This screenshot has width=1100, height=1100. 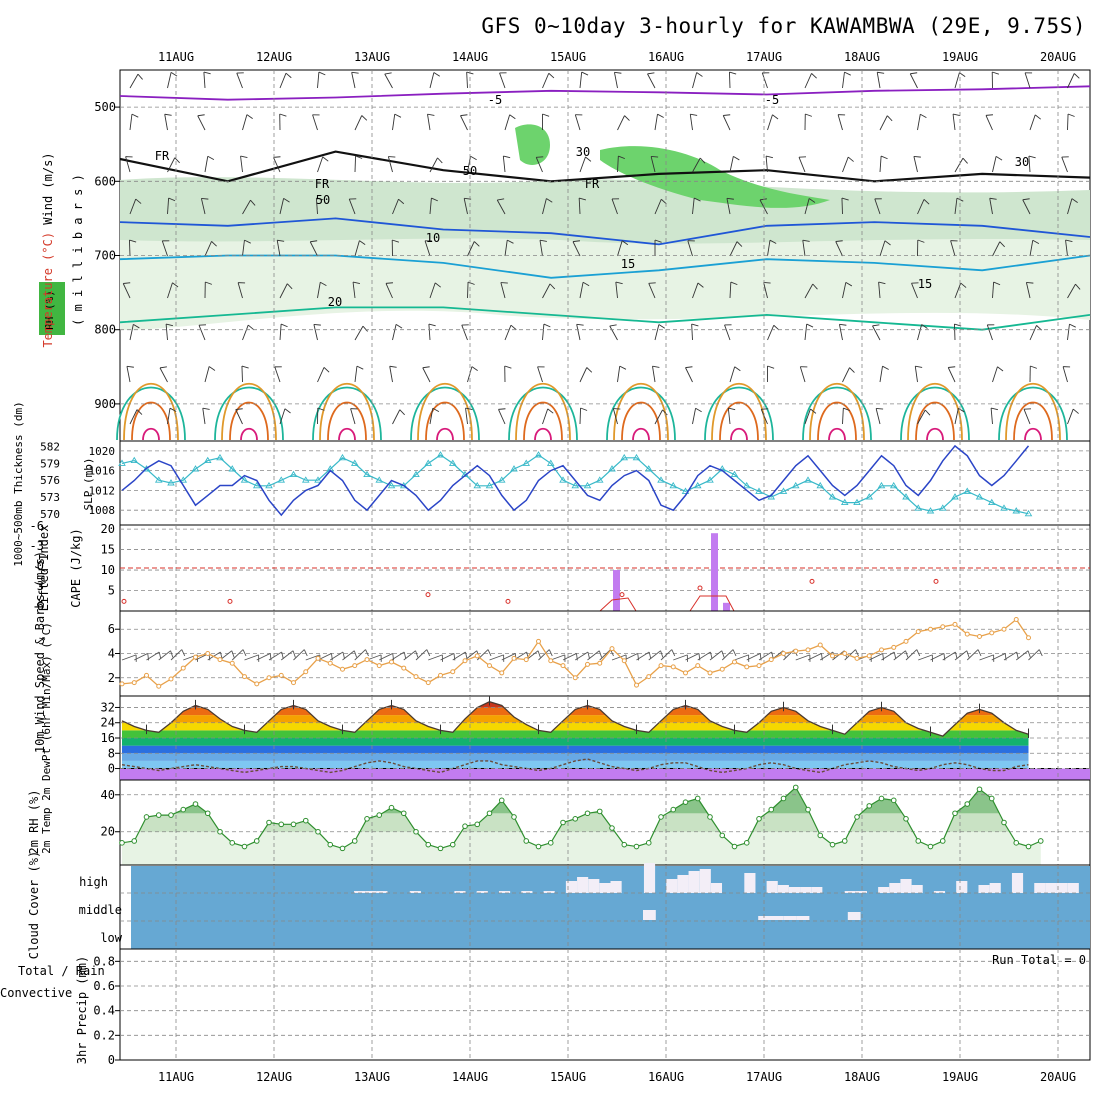 I want to click on y-tick-label: 4, so click(x=111, y=654).